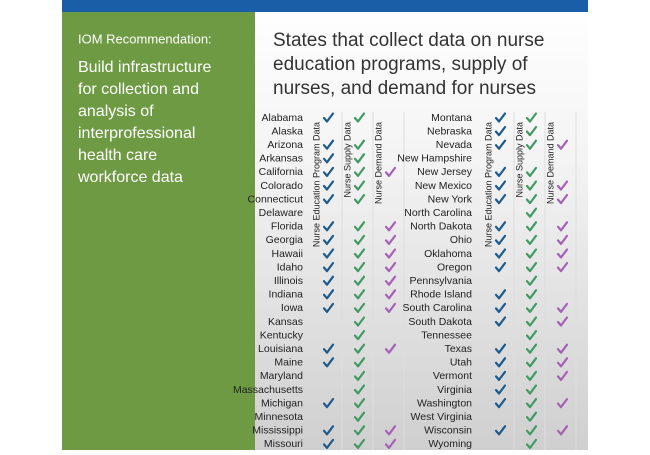 This screenshot has width=650, height=455. I want to click on state-name: Nevada, so click(454, 145).